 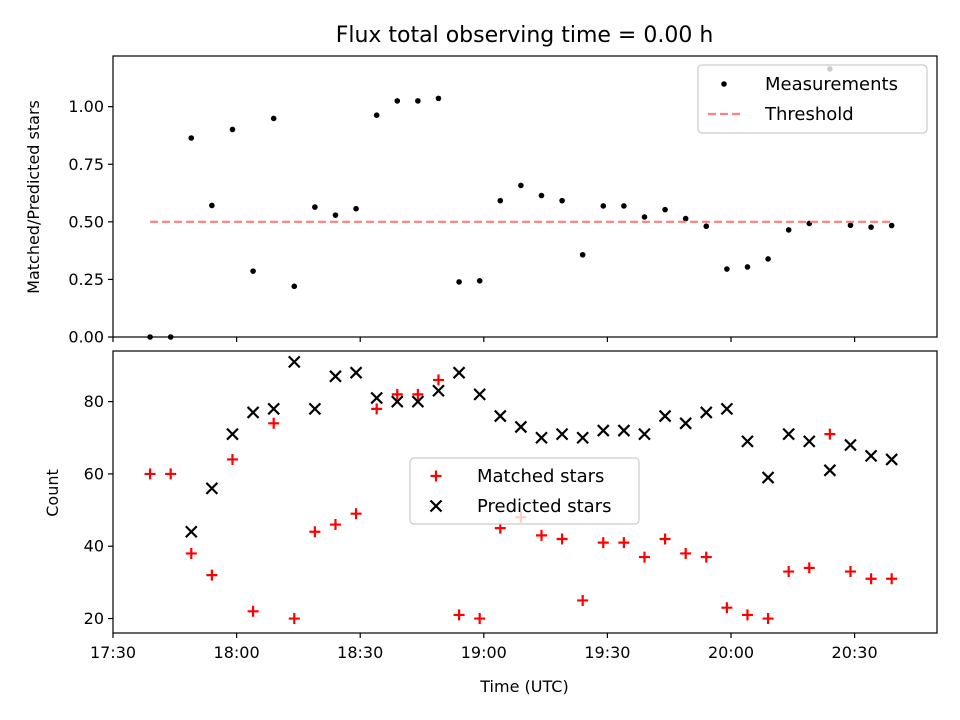 I want to click on top-y-tick-label: 0.00, so click(x=86, y=337).